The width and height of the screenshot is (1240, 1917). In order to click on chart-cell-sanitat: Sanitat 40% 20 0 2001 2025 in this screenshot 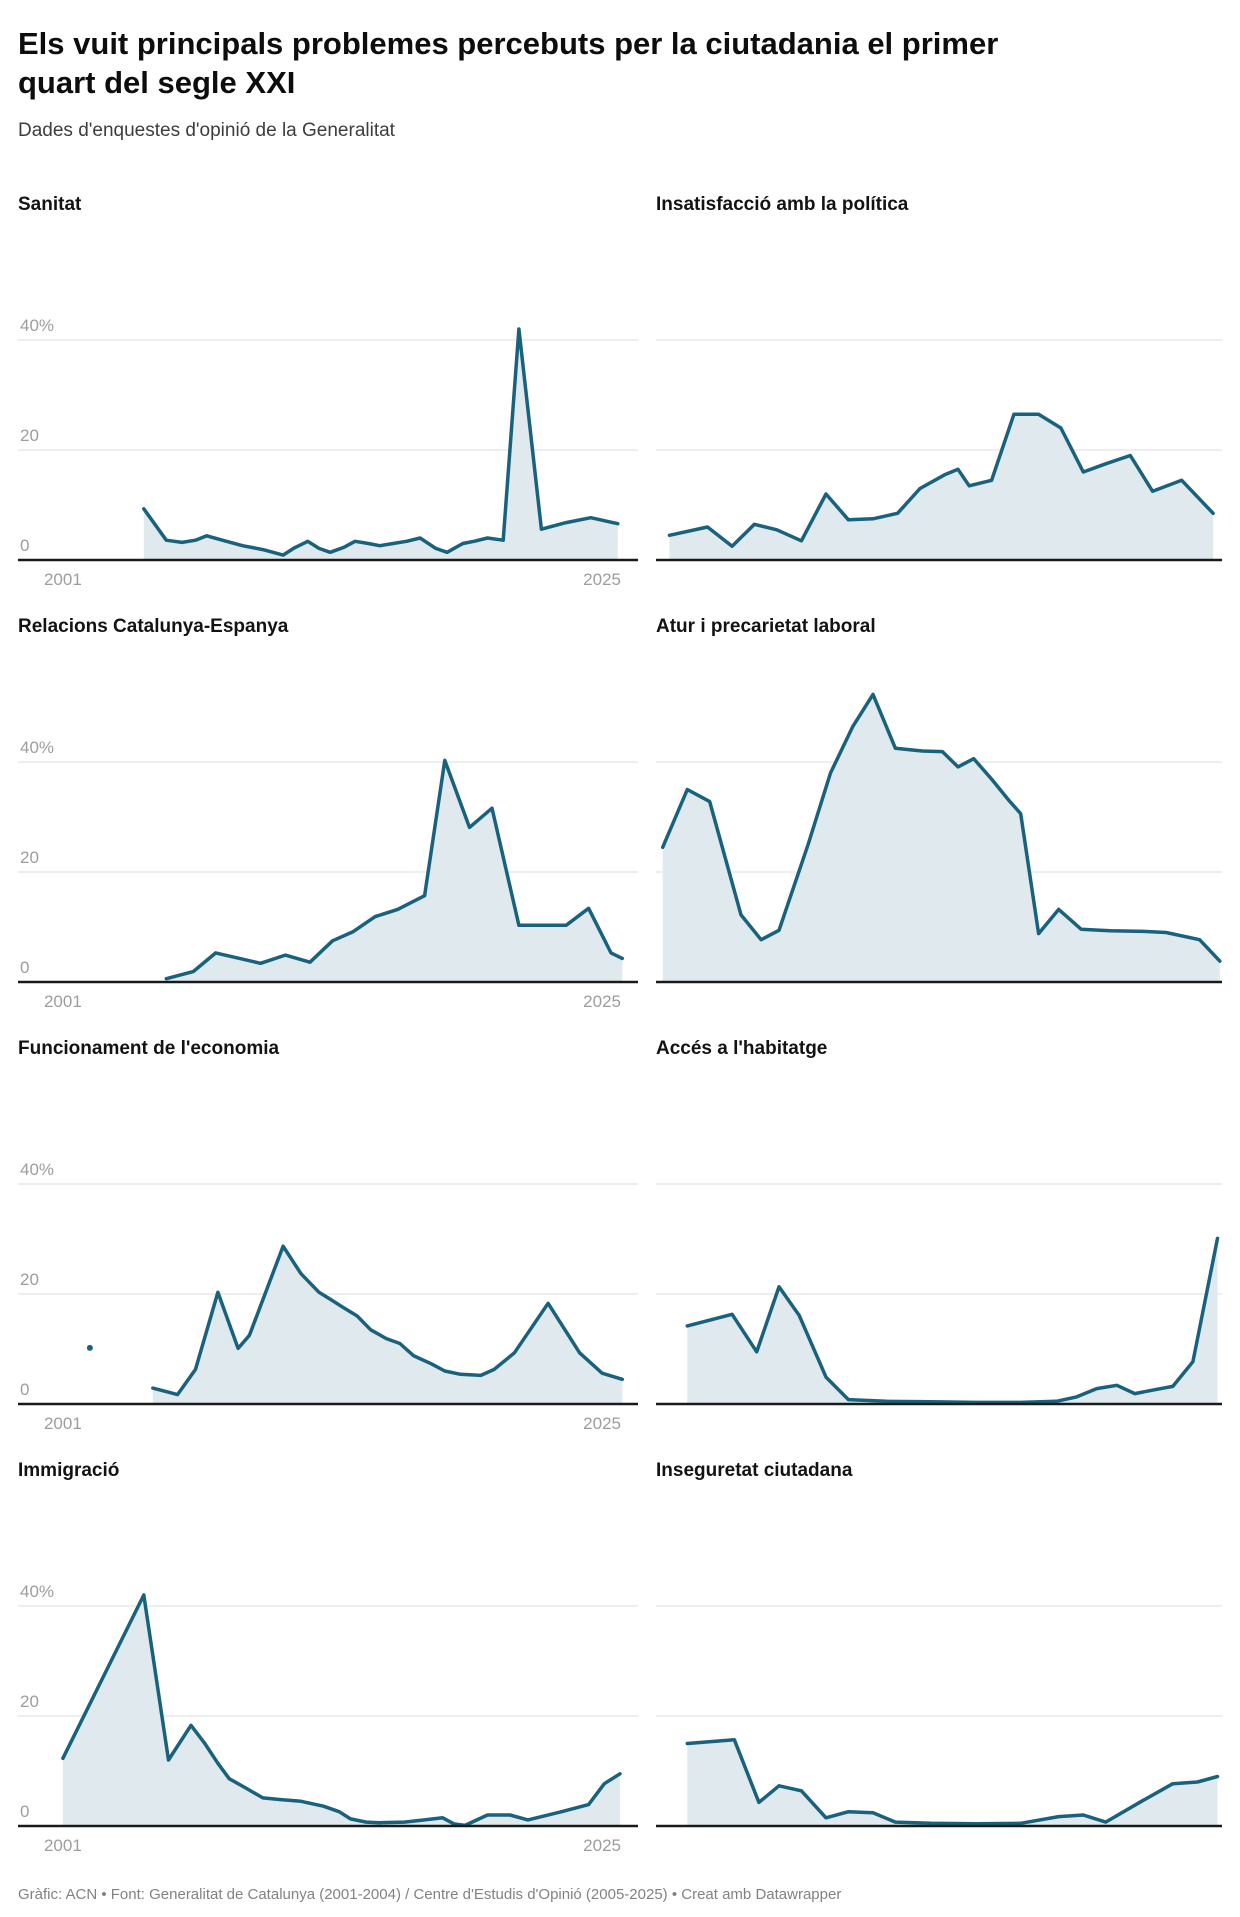, I will do `click(328, 393)`.